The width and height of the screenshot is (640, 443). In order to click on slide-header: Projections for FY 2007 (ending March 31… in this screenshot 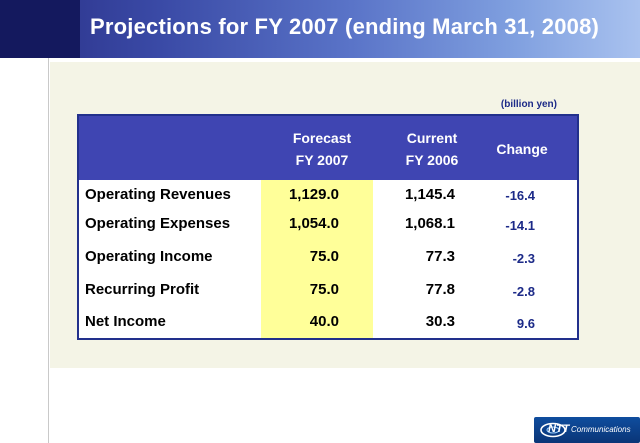, I will do `click(320, 29)`.